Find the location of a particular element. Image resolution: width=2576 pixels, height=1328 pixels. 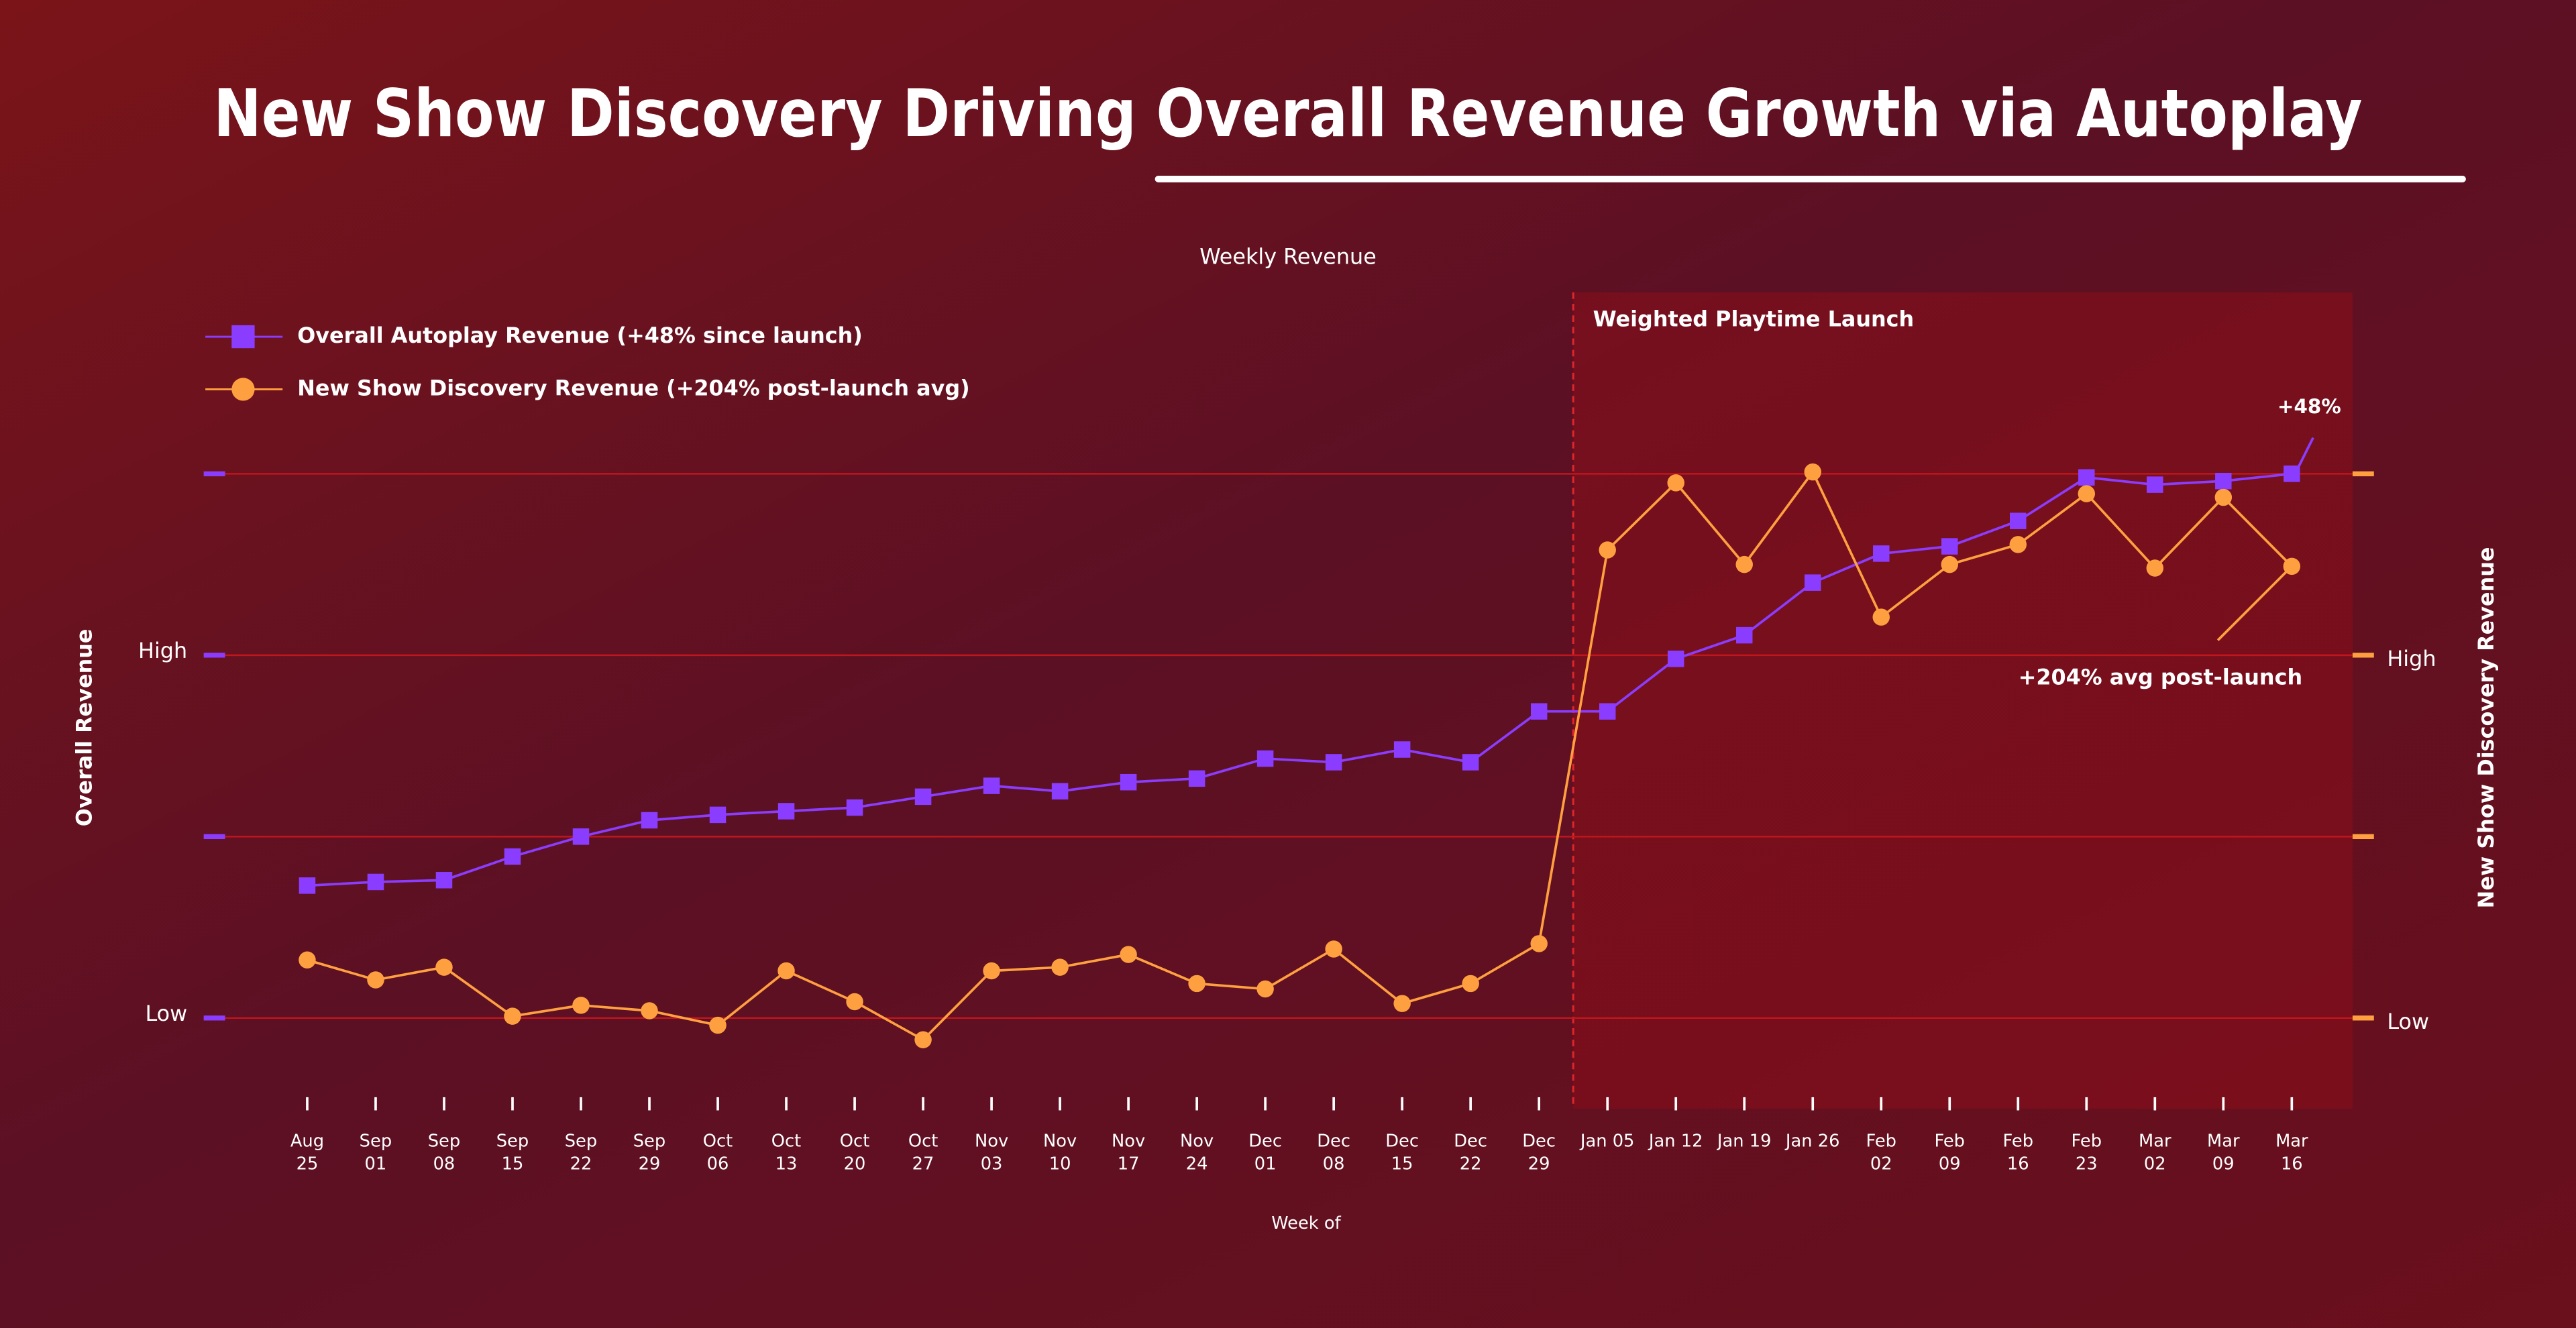

x-tick-label-box: Oct 13 is located at coordinates (786, 1152).